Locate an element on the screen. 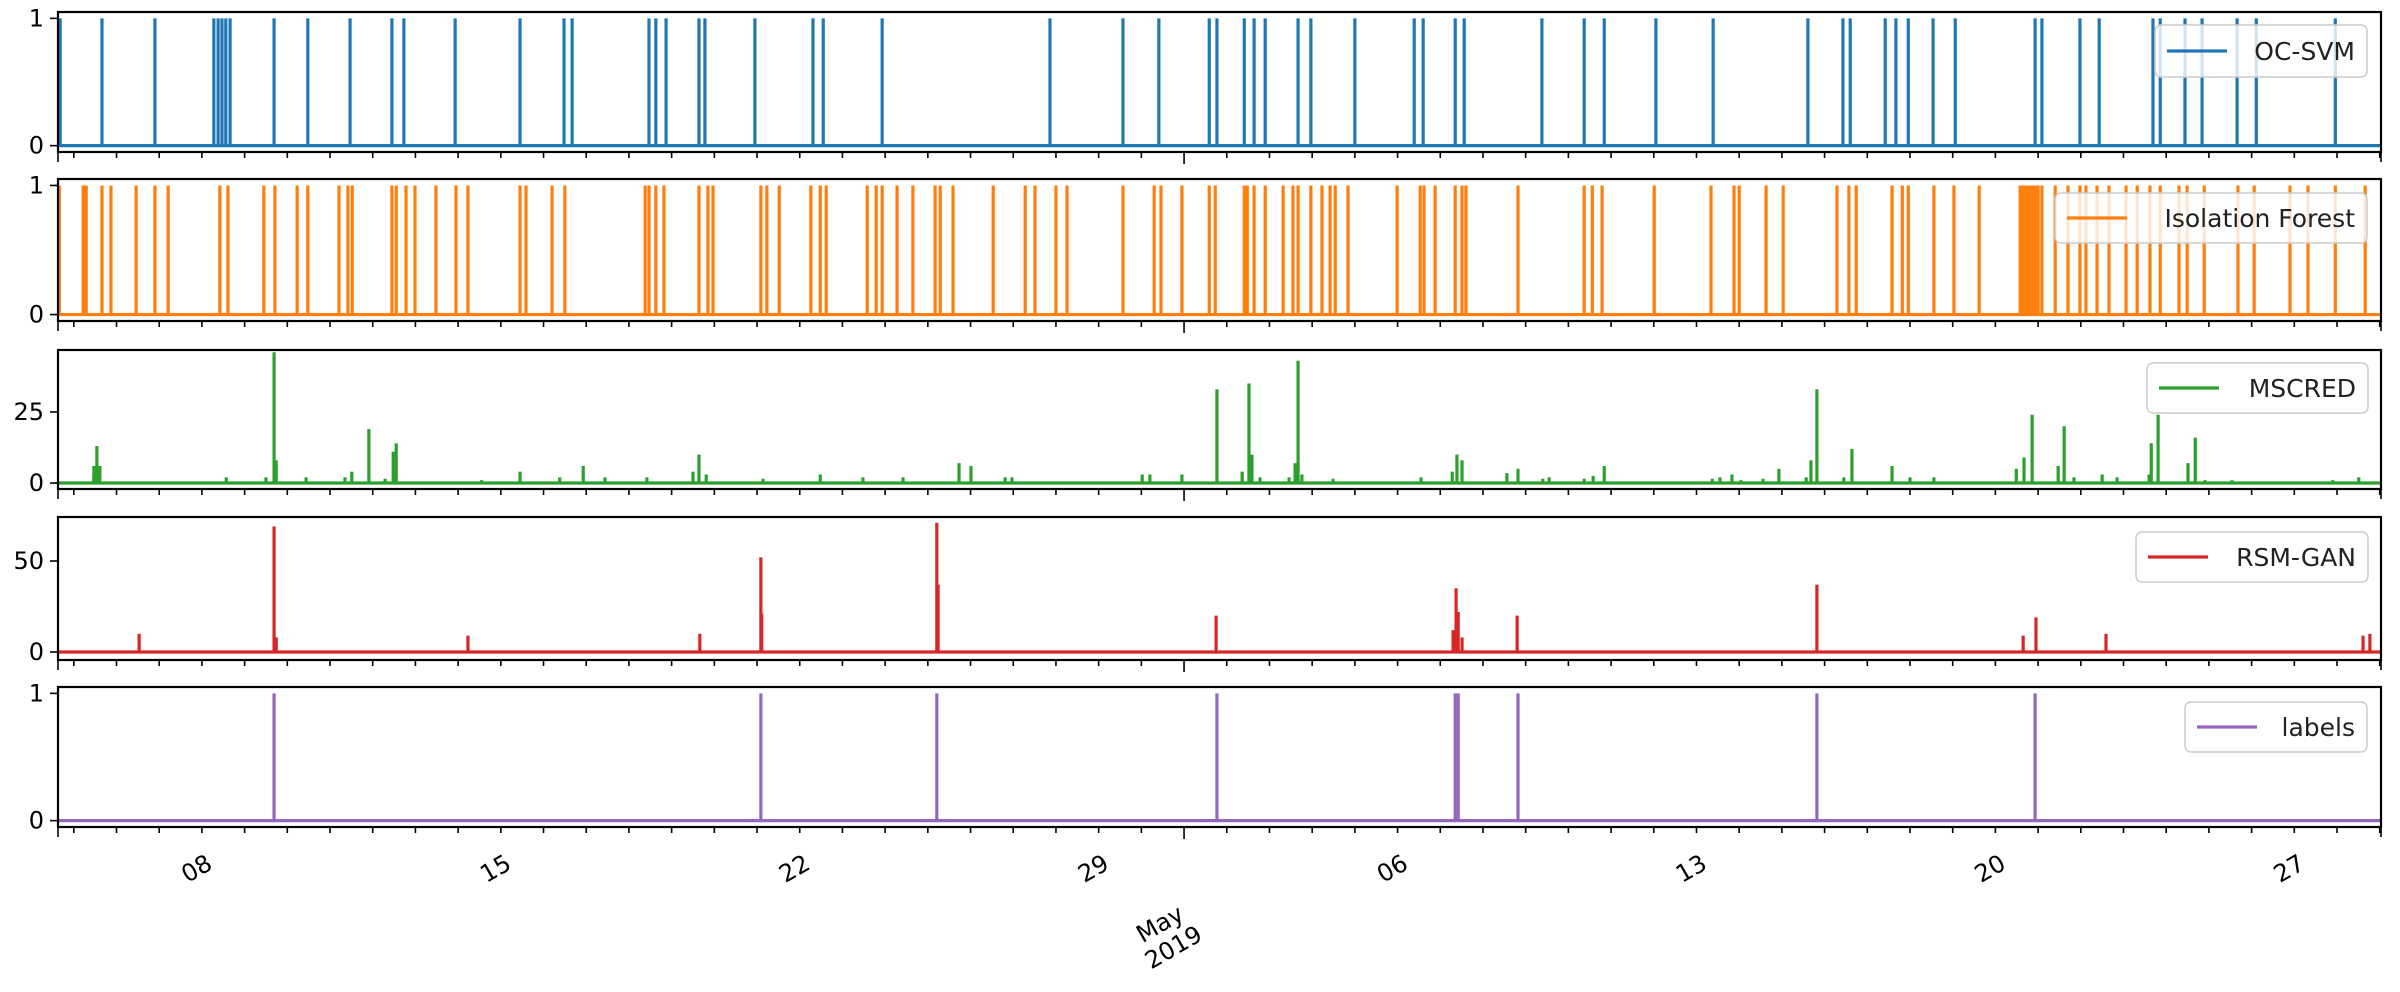 The height and width of the screenshot is (992, 2400). x-tick-label: 15 is located at coordinates (495, 869).